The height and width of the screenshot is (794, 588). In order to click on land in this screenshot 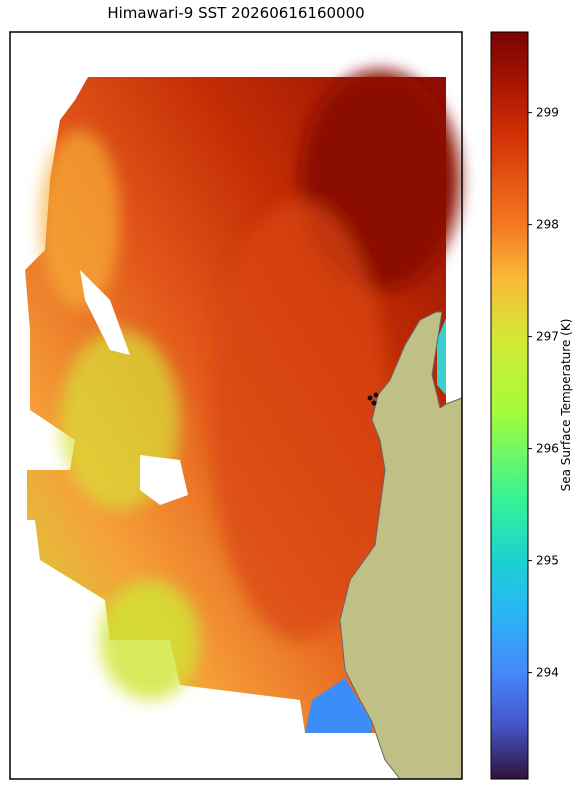, I will do `click(401, 545)`.